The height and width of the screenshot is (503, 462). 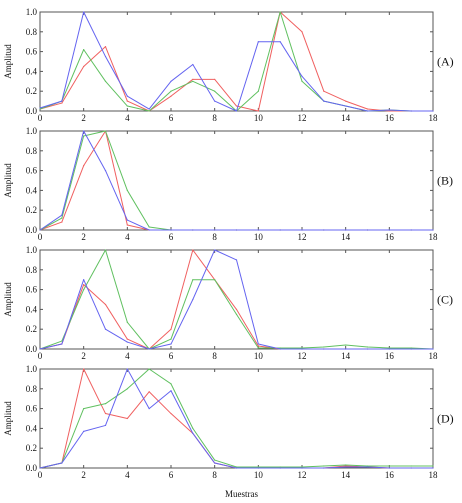 I want to click on x-tick-label: 14, so click(x=346, y=118).